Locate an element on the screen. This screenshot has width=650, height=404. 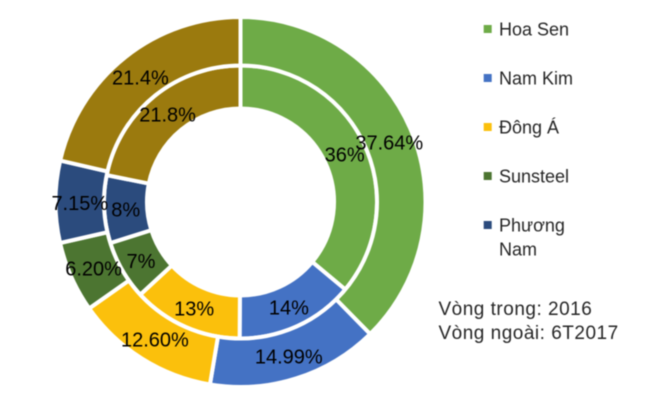
svg-text: 7% is located at coordinates (141, 262).